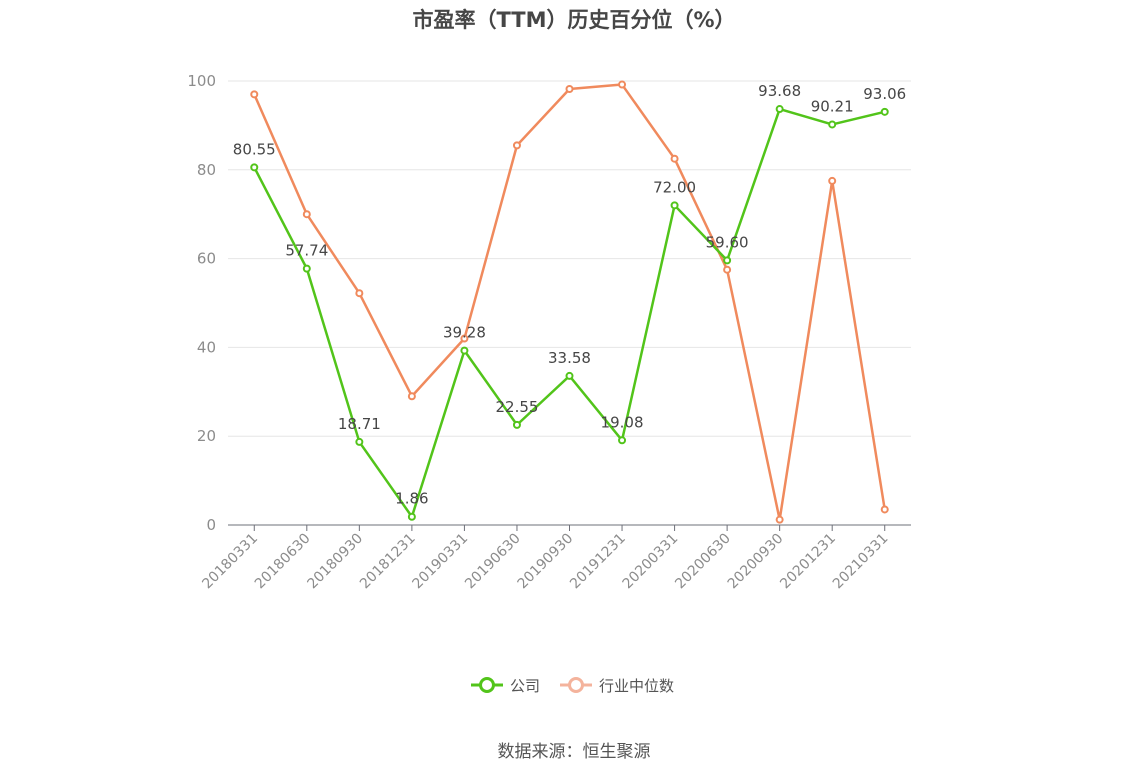  Describe the element at coordinates (569, 358) in the screenshot. I see `data-label: 33.58` at that location.